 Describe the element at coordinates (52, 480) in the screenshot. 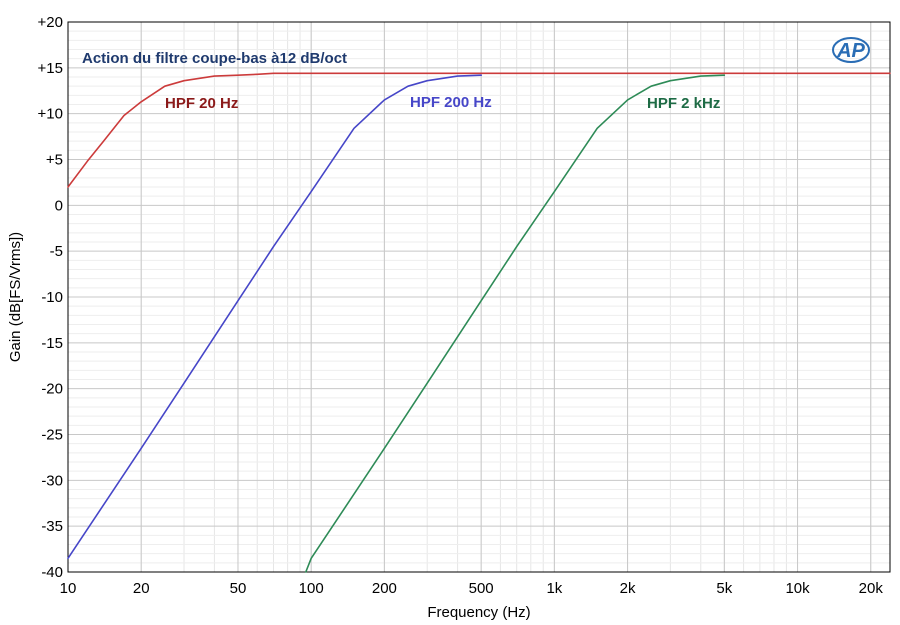

I see `y-tick-label: -30` at that location.